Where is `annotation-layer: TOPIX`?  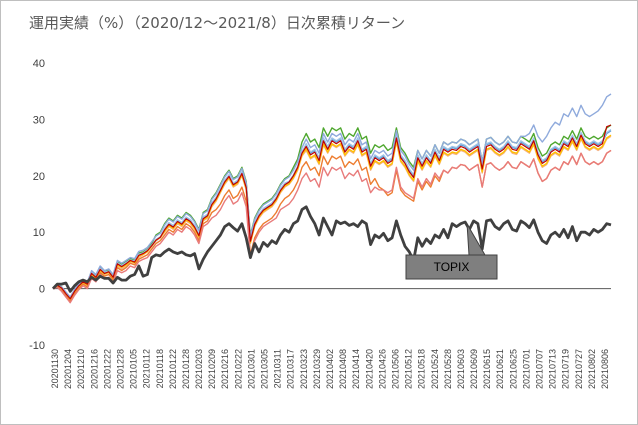
annotation-layer: TOPIX is located at coordinates (451, 251).